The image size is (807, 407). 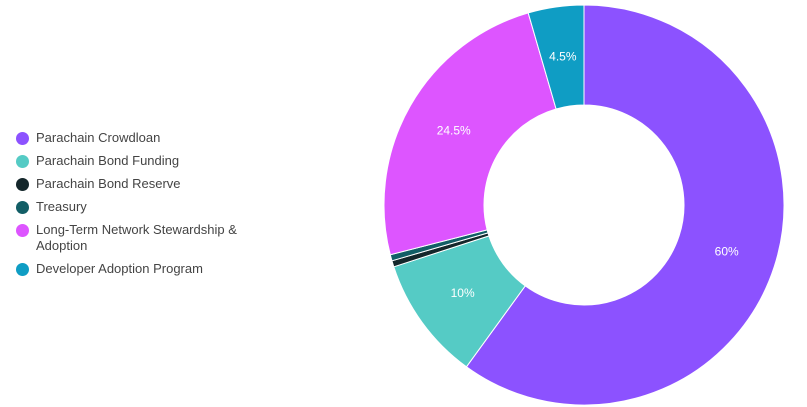 What do you see at coordinates (463, 293) in the screenshot?
I see `slice-label: 10%` at bounding box center [463, 293].